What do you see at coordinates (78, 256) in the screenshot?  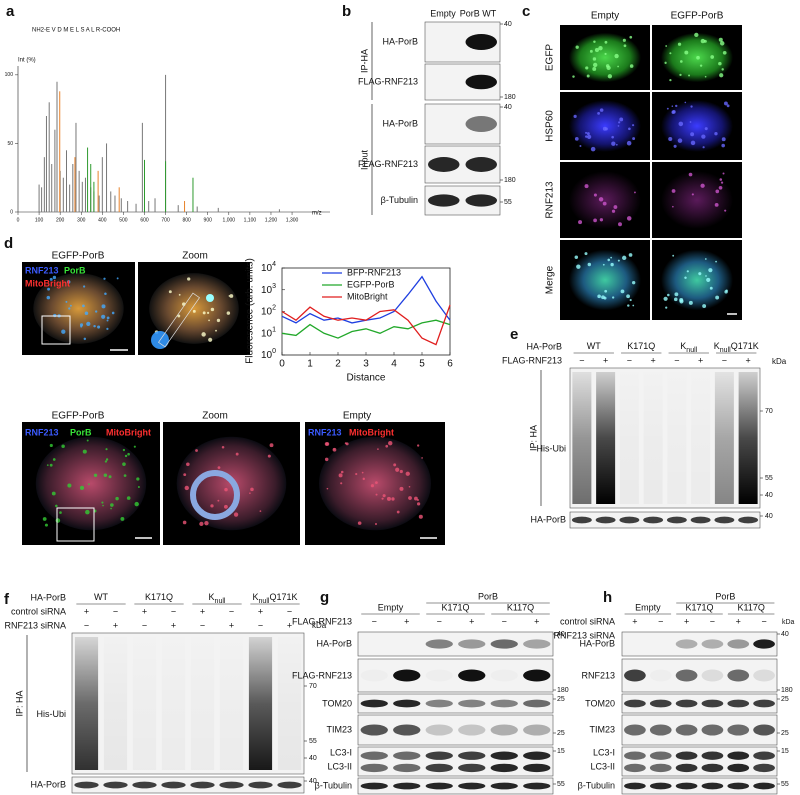 I see `label: EGFP-PorB` at bounding box center [78, 256].